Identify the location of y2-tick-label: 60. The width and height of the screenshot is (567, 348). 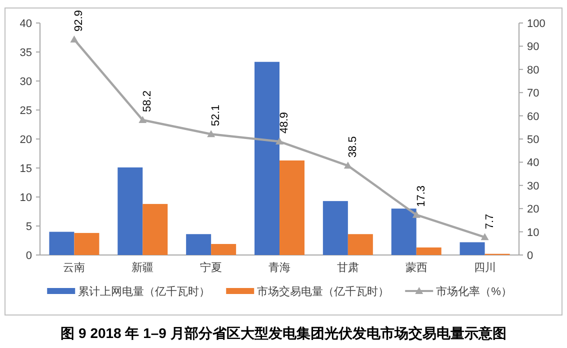
(533, 116).